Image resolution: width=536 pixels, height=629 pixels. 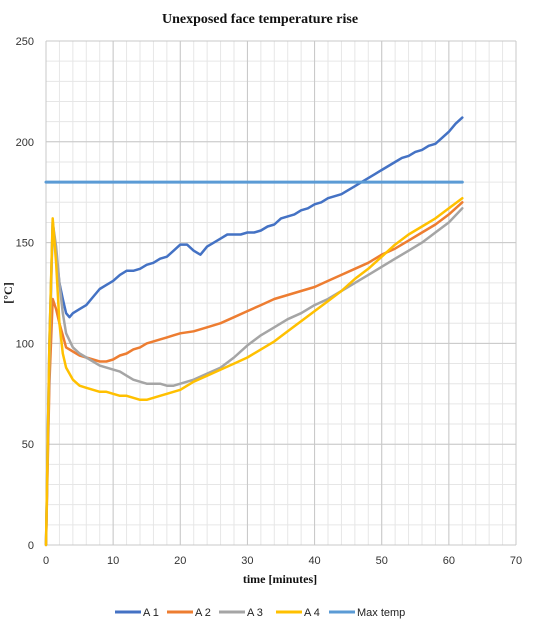 I want to click on legend-entry: A 4, so click(x=312, y=613).